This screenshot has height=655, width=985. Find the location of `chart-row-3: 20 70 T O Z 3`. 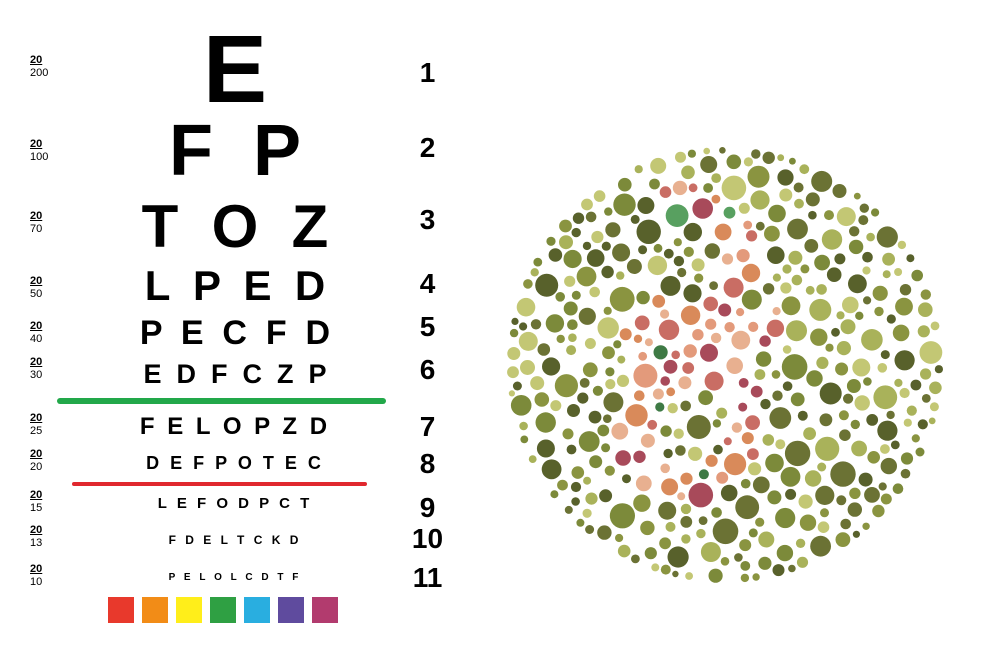

chart-row-3: 20 70 T O Z 3 is located at coordinates (230, 227).